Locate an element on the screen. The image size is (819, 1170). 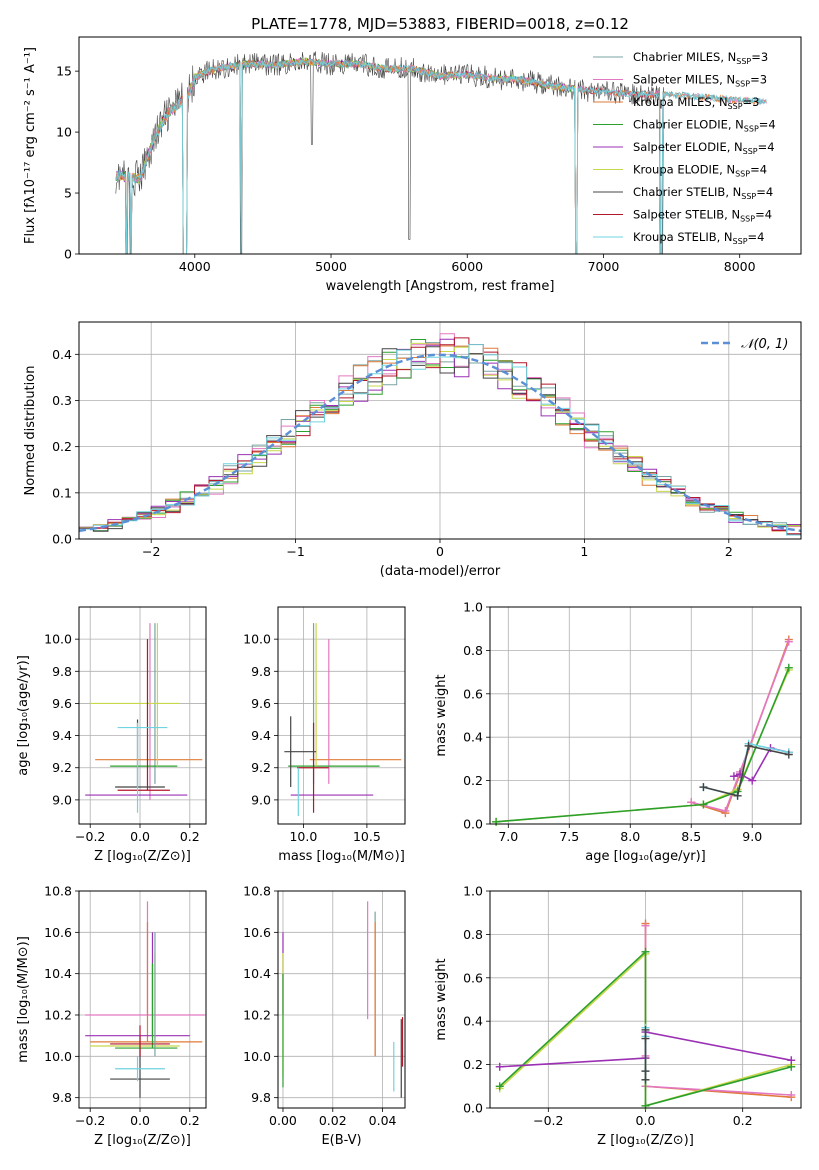
x-axis-label: age [log₁₀(age/yr)] is located at coordinates (645, 856).